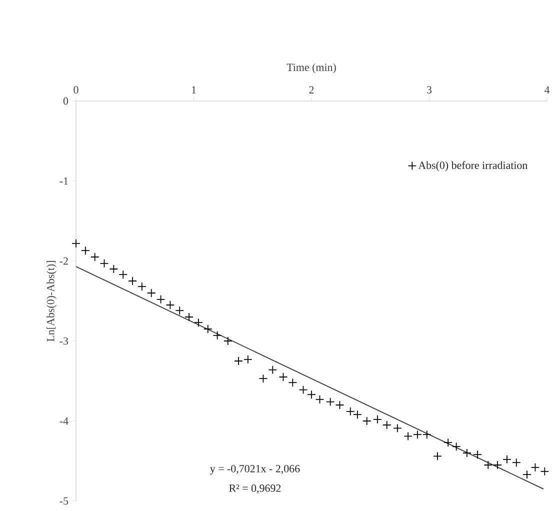 This screenshot has height=511, width=552. Describe the element at coordinates (64, 261) in the screenshot. I see `y-tick-label: -2` at that location.